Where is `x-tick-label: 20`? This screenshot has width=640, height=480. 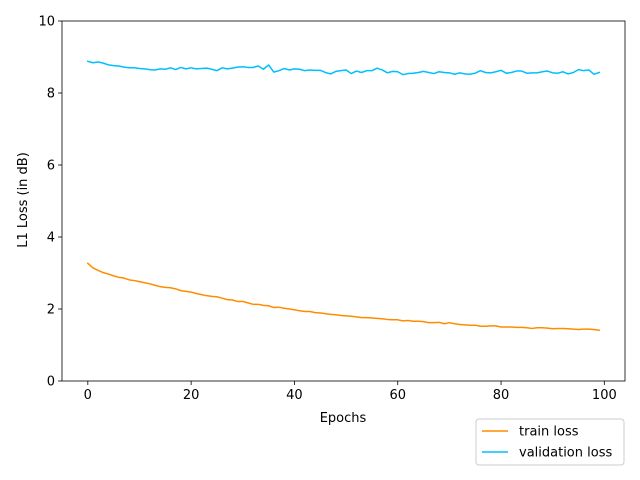
x-tick-label: 20 is located at coordinates (191, 395).